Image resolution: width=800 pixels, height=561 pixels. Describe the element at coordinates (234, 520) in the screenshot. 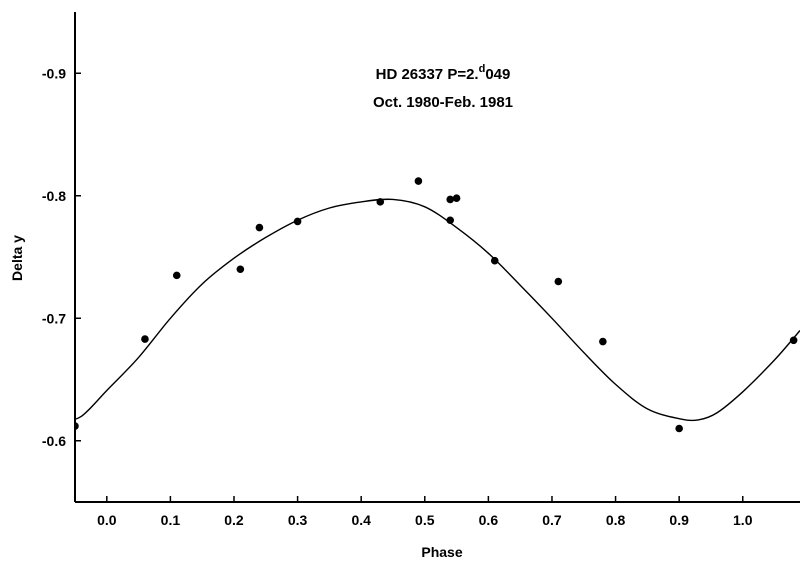

I see `x-tick-label: 0.2` at that location.